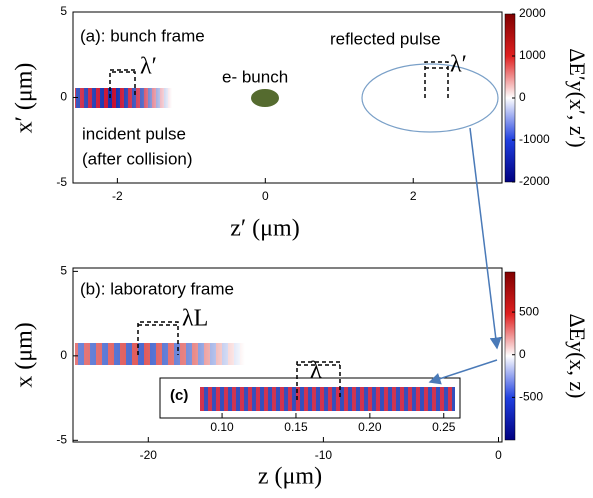 The width and height of the screenshot is (593, 498). Describe the element at coordinates (25, 355) in the screenshot. I see `y-axis-label: x (μm)` at that location.